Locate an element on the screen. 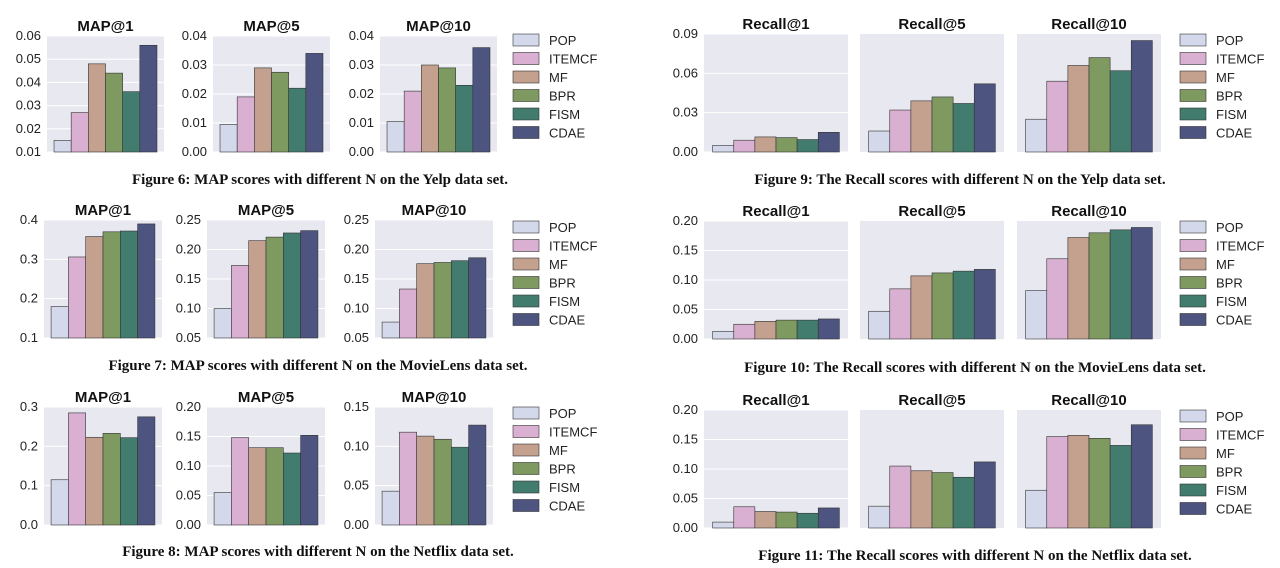 The height and width of the screenshot is (568, 1280). panel-title: MAP@5 is located at coordinates (266, 210).